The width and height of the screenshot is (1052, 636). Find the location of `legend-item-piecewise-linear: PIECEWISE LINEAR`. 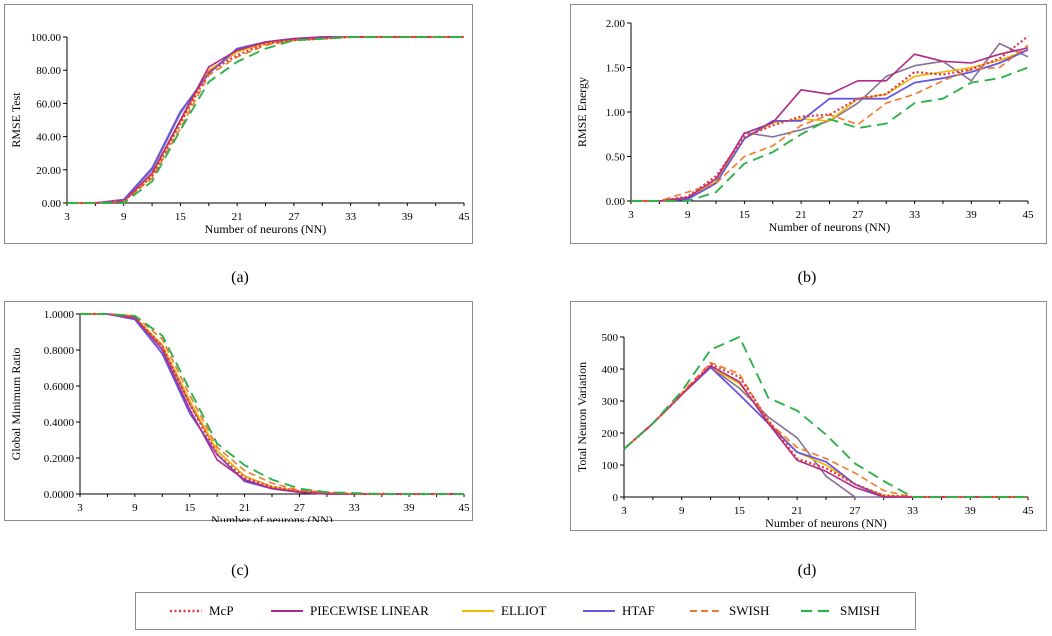

legend-item-piecewise-linear: PIECEWISE LINEAR is located at coordinates (349, 611).